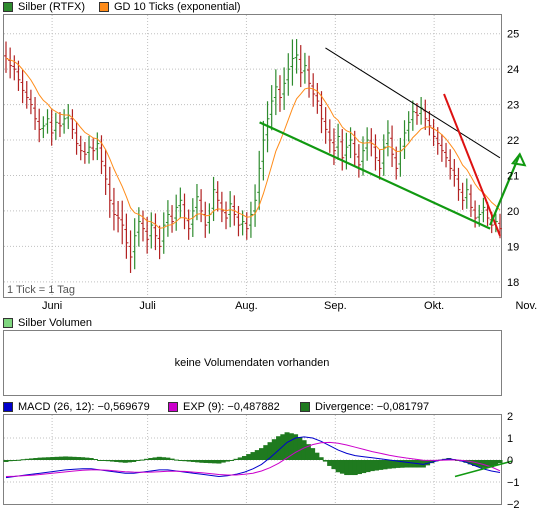 The width and height of the screenshot is (545, 515). What do you see at coordinates (513, 461) in the screenshot?
I see `macd-y-axis: 2 1 0 −1 −2` at bounding box center [513, 461].